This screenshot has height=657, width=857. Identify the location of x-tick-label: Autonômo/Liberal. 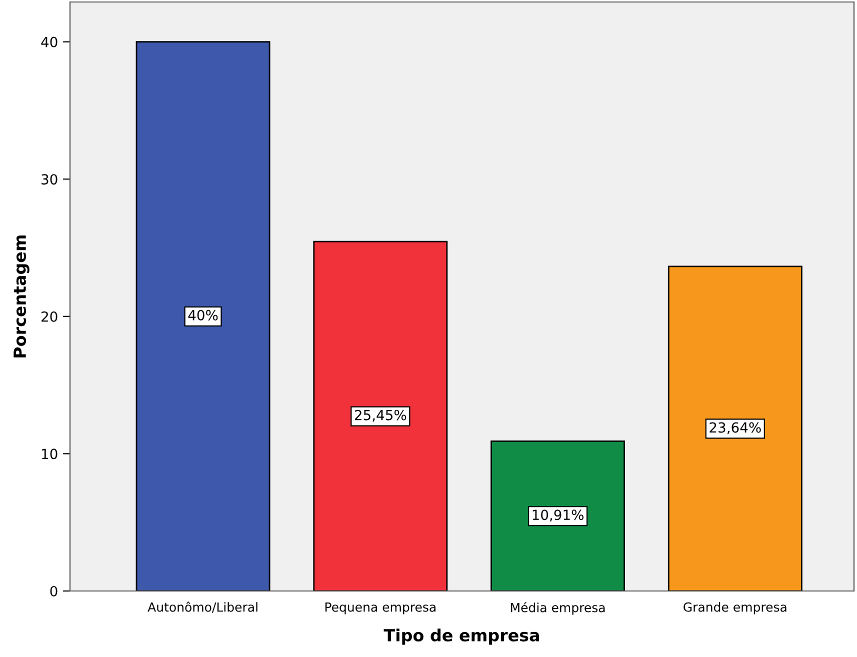
(203, 607).